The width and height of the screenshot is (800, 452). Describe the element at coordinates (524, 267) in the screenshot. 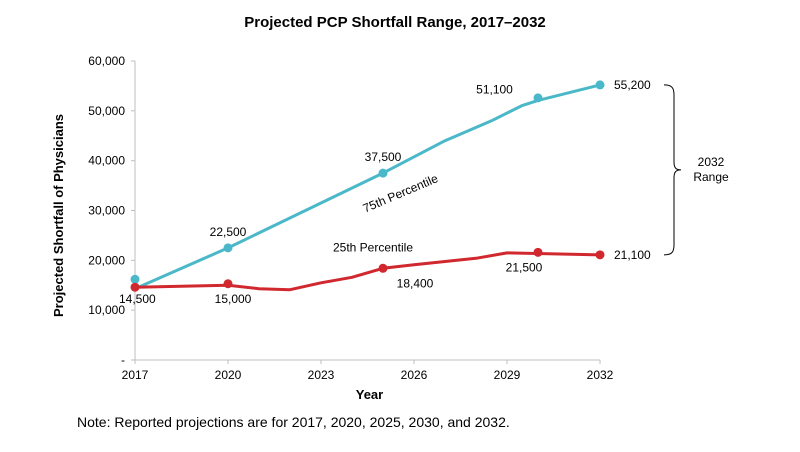

I see `data-label: 21,500` at that location.